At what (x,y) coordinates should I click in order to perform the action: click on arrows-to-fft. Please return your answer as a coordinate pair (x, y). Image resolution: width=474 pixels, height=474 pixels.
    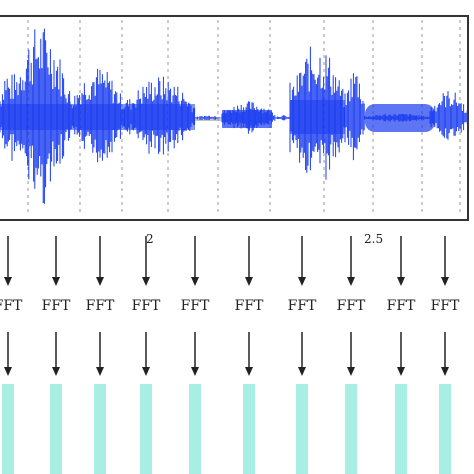
    Looking at the image, I should click on (226, 261).